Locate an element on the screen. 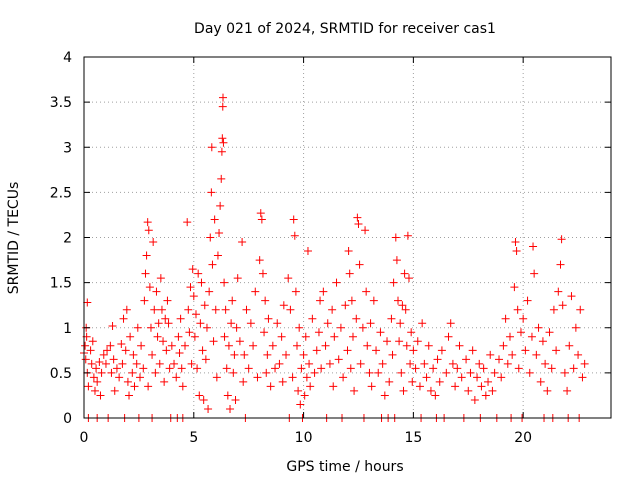 Image resolution: width=640 pixels, height=480 pixels. y-tick-label: 2 is located at coordinates (67, 239).